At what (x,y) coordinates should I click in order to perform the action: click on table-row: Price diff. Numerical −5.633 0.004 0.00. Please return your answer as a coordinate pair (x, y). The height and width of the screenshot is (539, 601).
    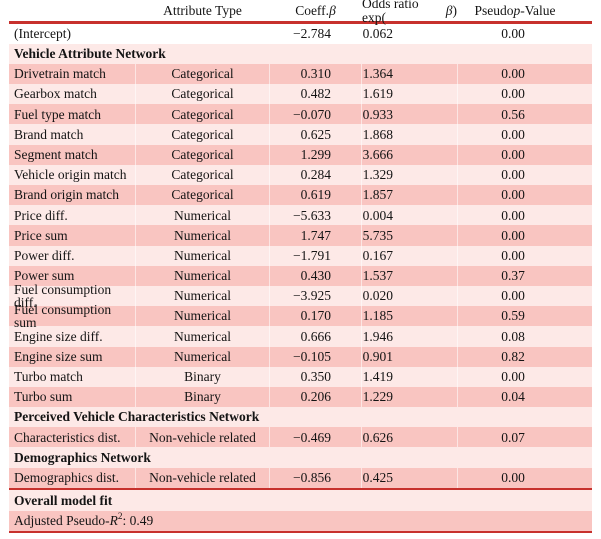
    Looking at the image, I should click on (300, 215).